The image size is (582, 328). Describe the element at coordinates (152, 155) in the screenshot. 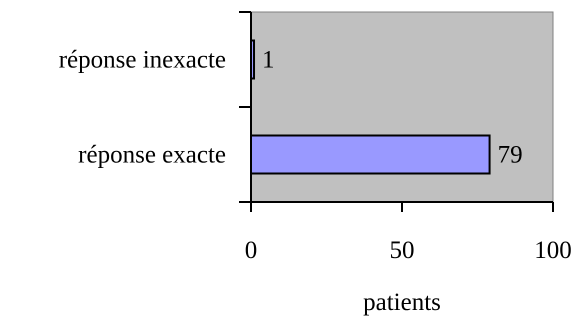

I see `category-label: réponse exacte` at that location.